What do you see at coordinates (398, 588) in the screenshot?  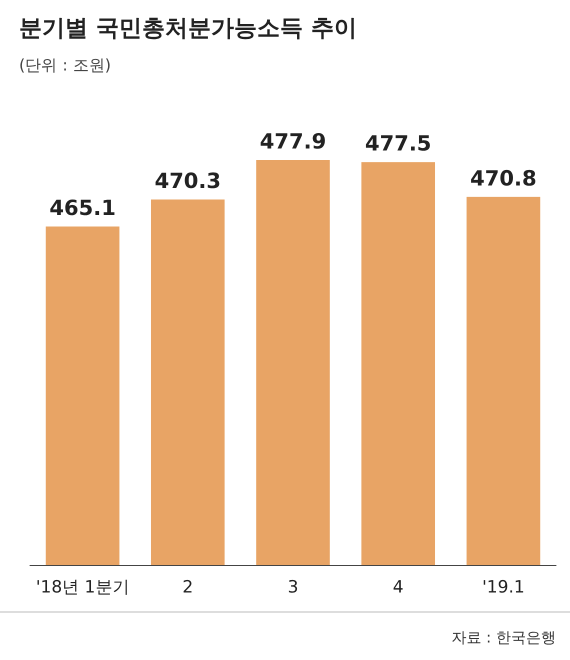 I see `x-tick-label: 4` at bounding box center [398, 588].